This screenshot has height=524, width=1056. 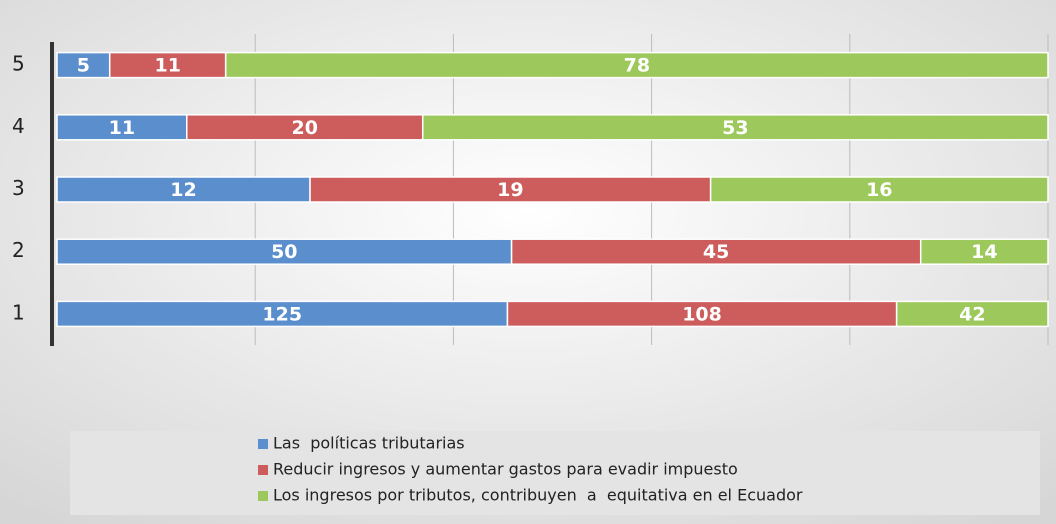 I want to click on data-label: 78, so click(x=637, y=66).